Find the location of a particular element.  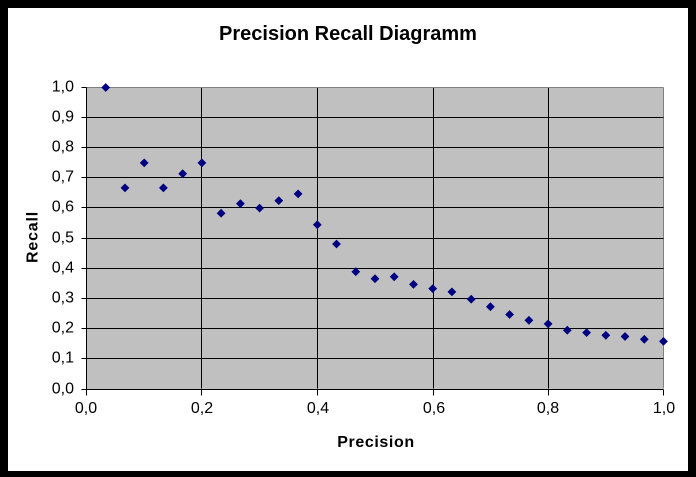

svg-text: Recall is located at coordinates (33, 237).